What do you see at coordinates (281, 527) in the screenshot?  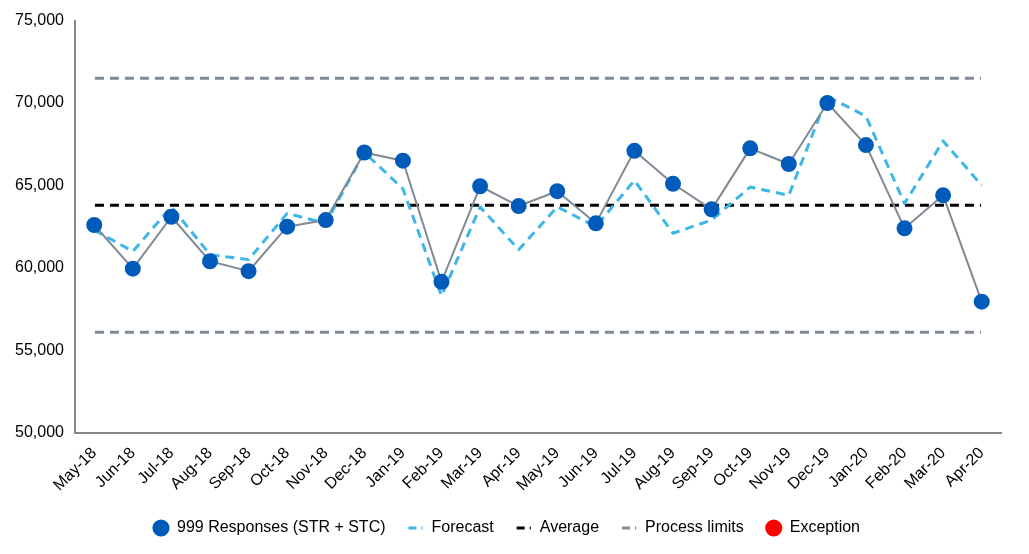 I see `legend-label: 999 Responses (STR + STC)` at bounding box center [281, 527].